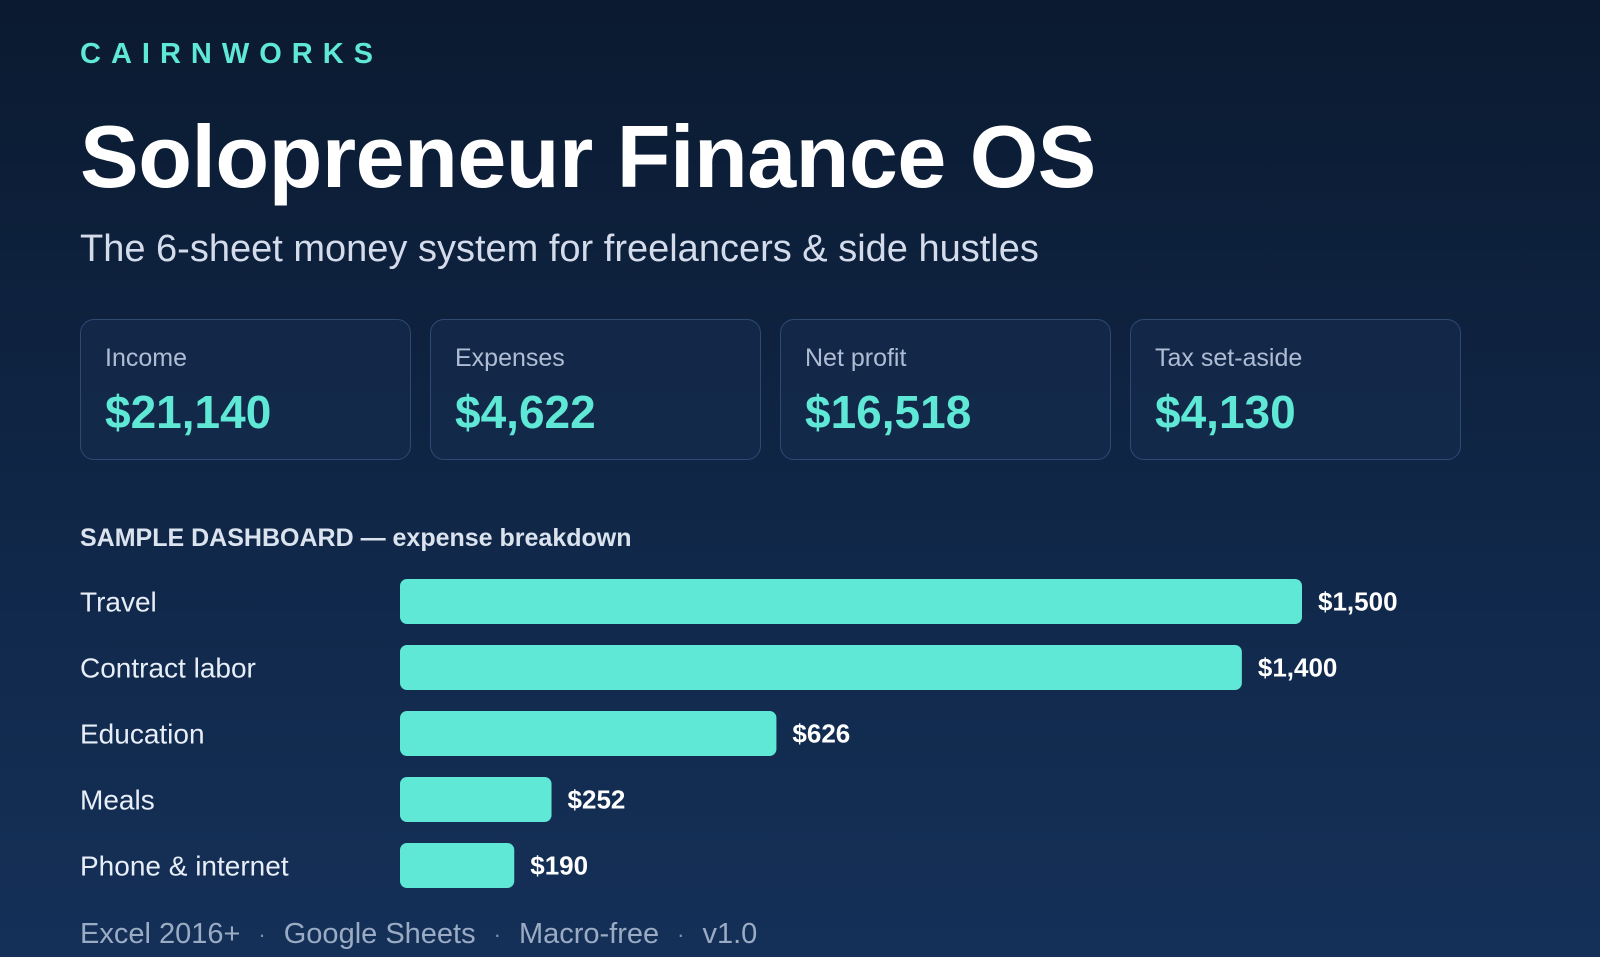 The width and height of the screenshot is (1600, 957). Describe the element at coordinates (1358, 602) in the screenshot. I see `bar-value-label: $1,500` at that location.